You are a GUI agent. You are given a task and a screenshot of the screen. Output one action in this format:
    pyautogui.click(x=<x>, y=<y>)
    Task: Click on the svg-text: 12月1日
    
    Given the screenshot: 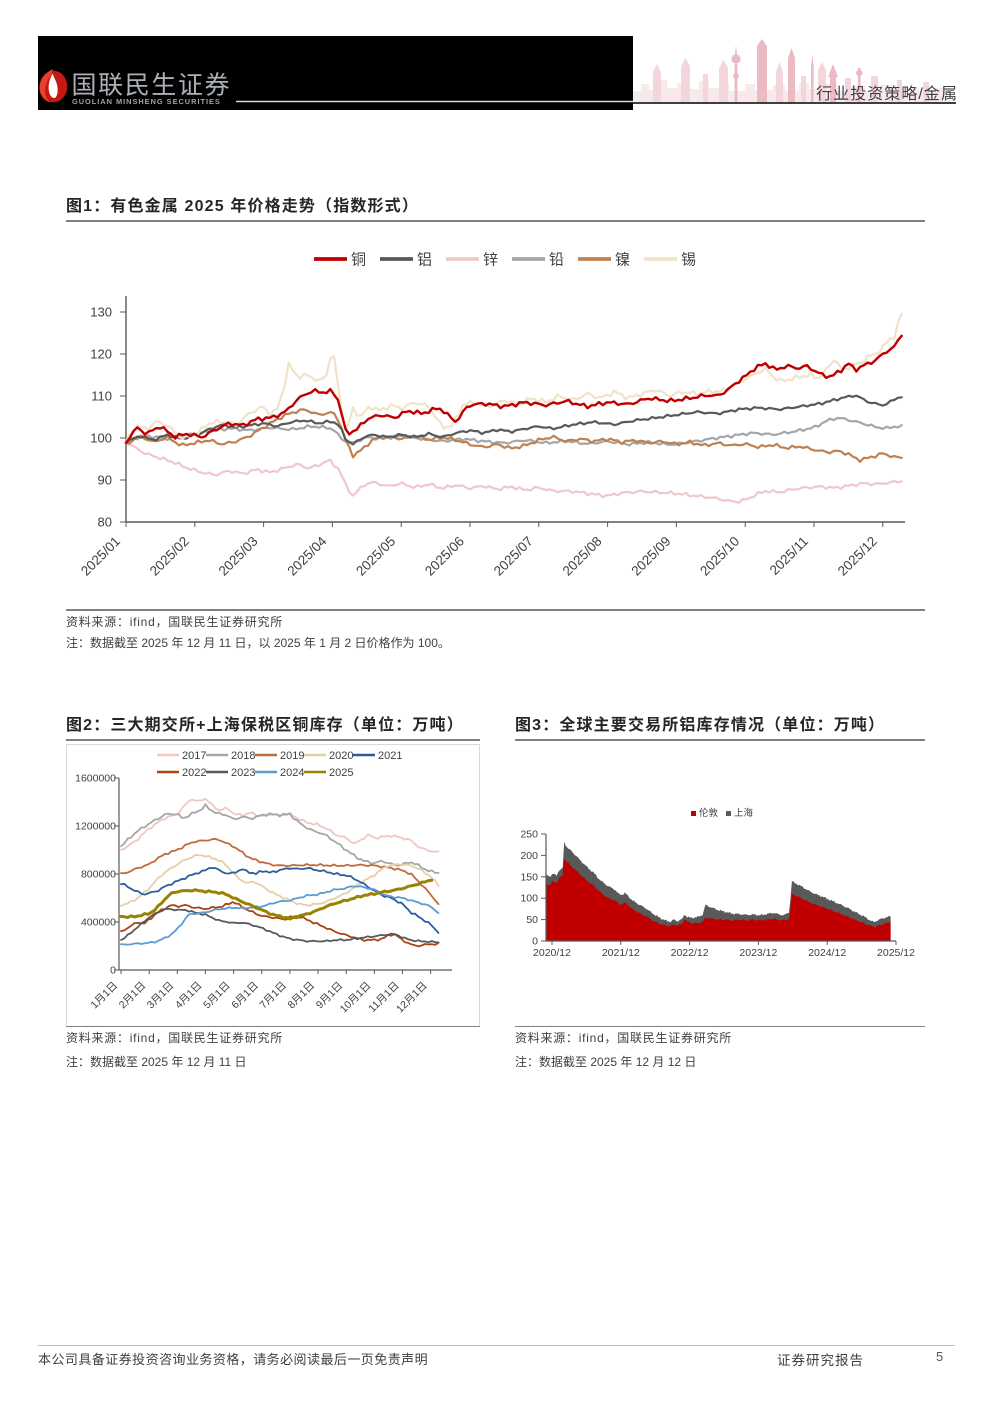 What is the action you would take?
    pyautogui.click(x=412, y=998)
    